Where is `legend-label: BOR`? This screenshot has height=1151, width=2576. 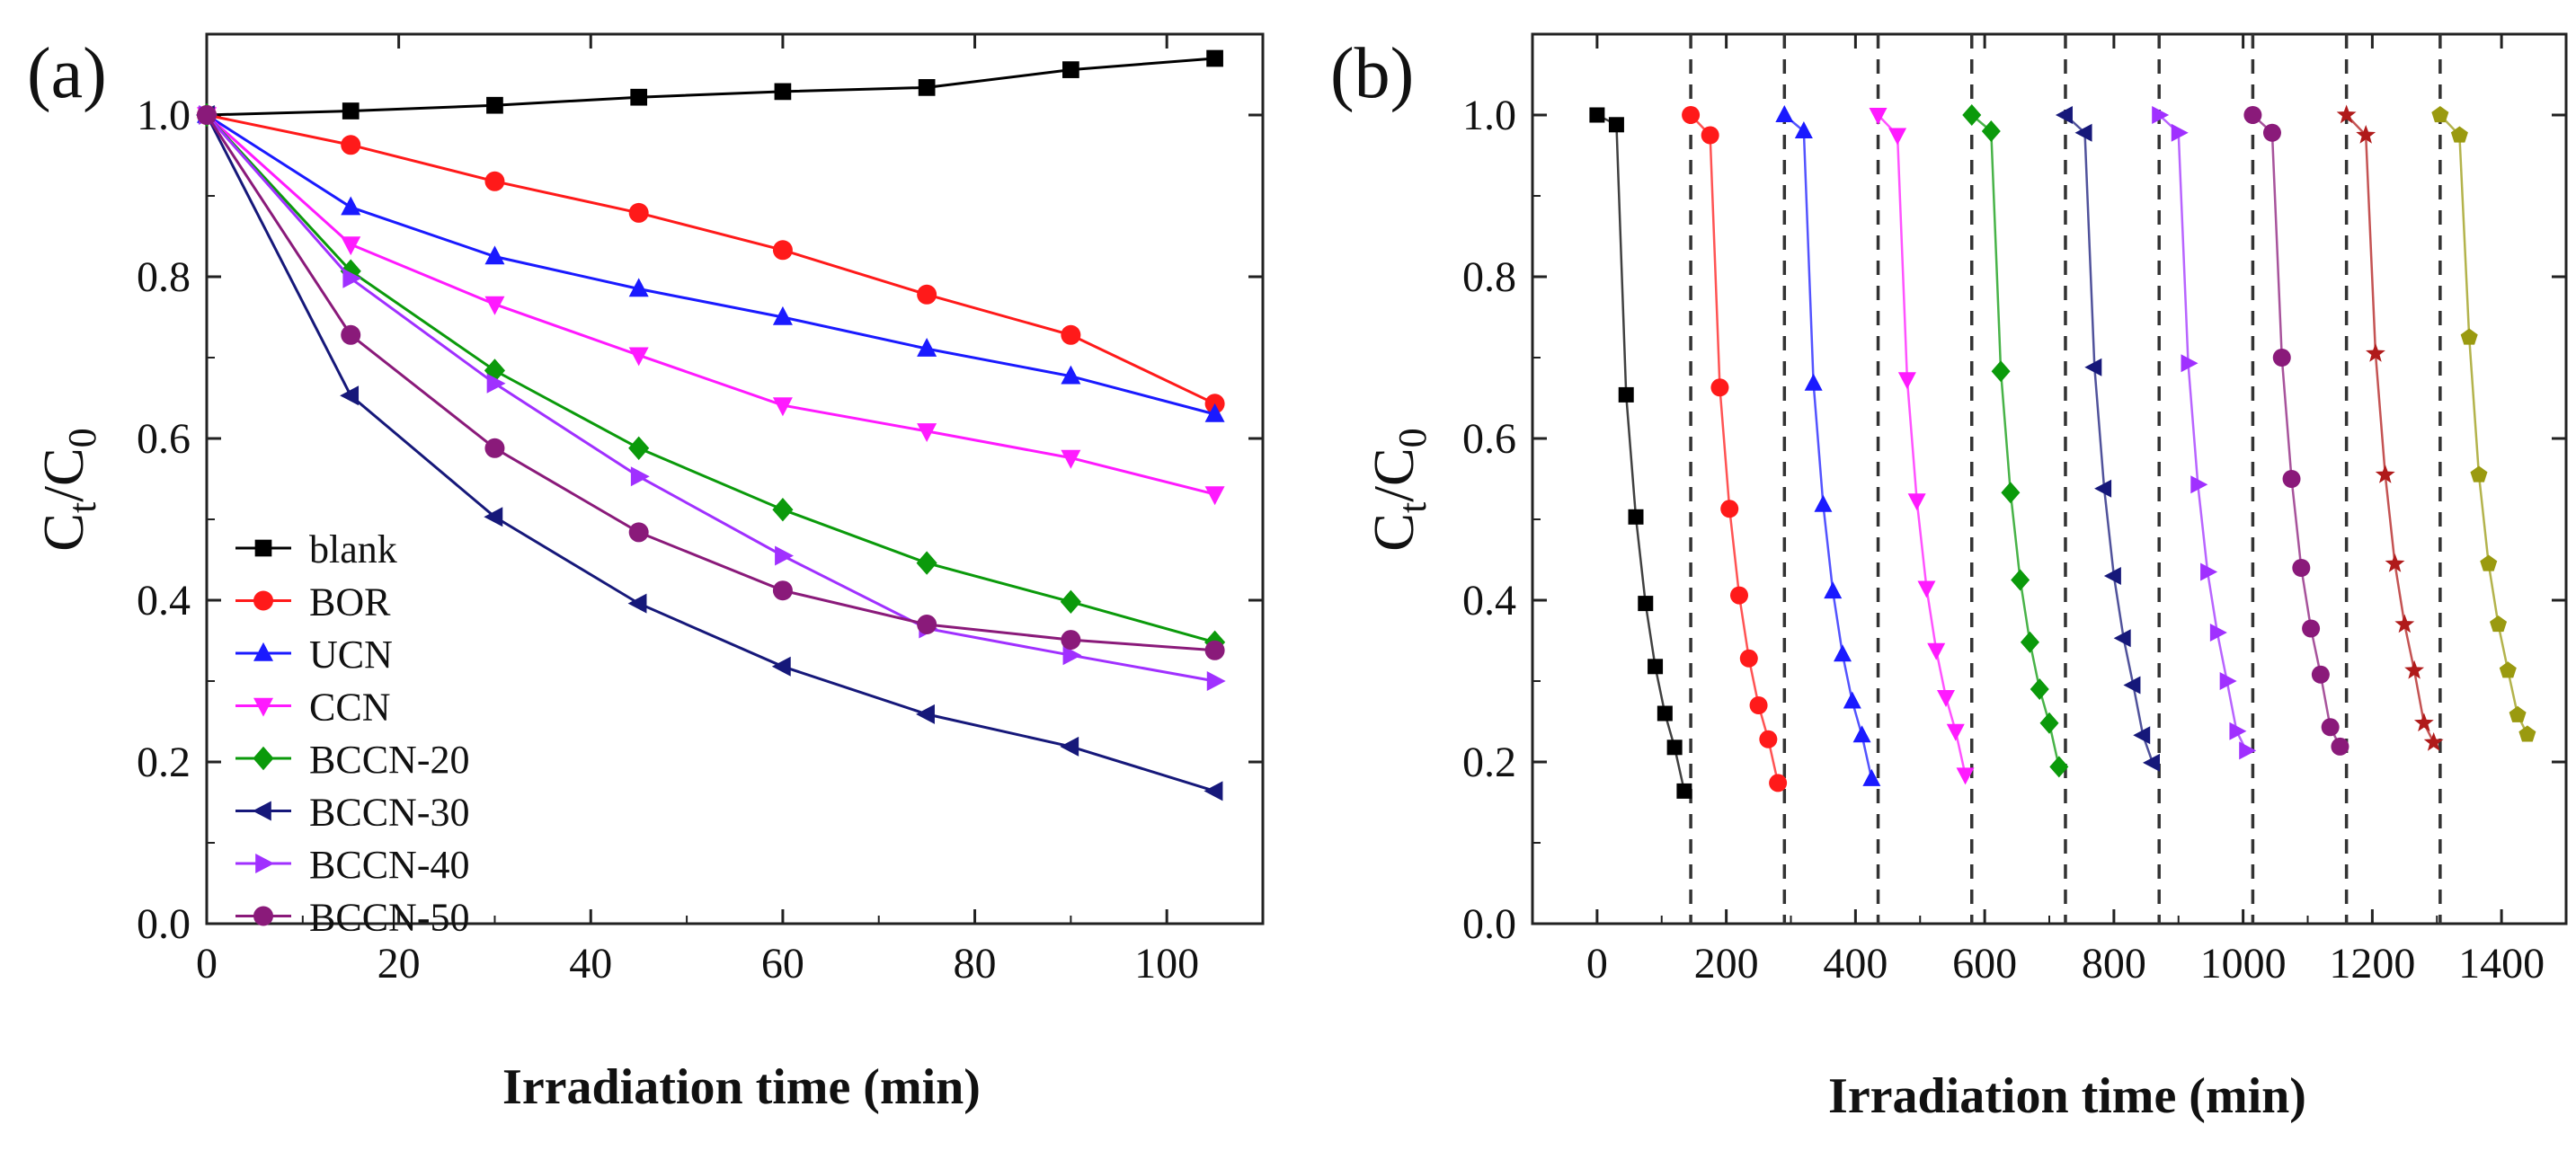
legend-label: BOR is located at coordinates (350, 602).